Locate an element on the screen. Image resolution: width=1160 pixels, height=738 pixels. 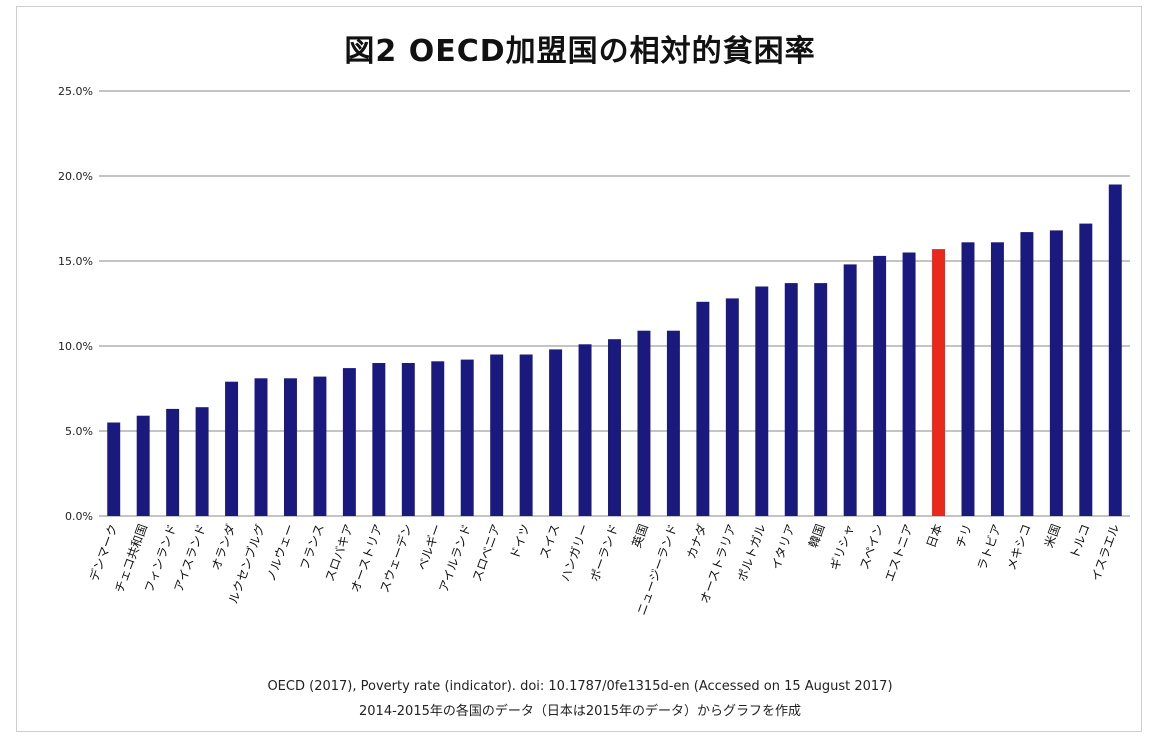
x-tick-label: スロベニア is located at coordinates (487, 552).